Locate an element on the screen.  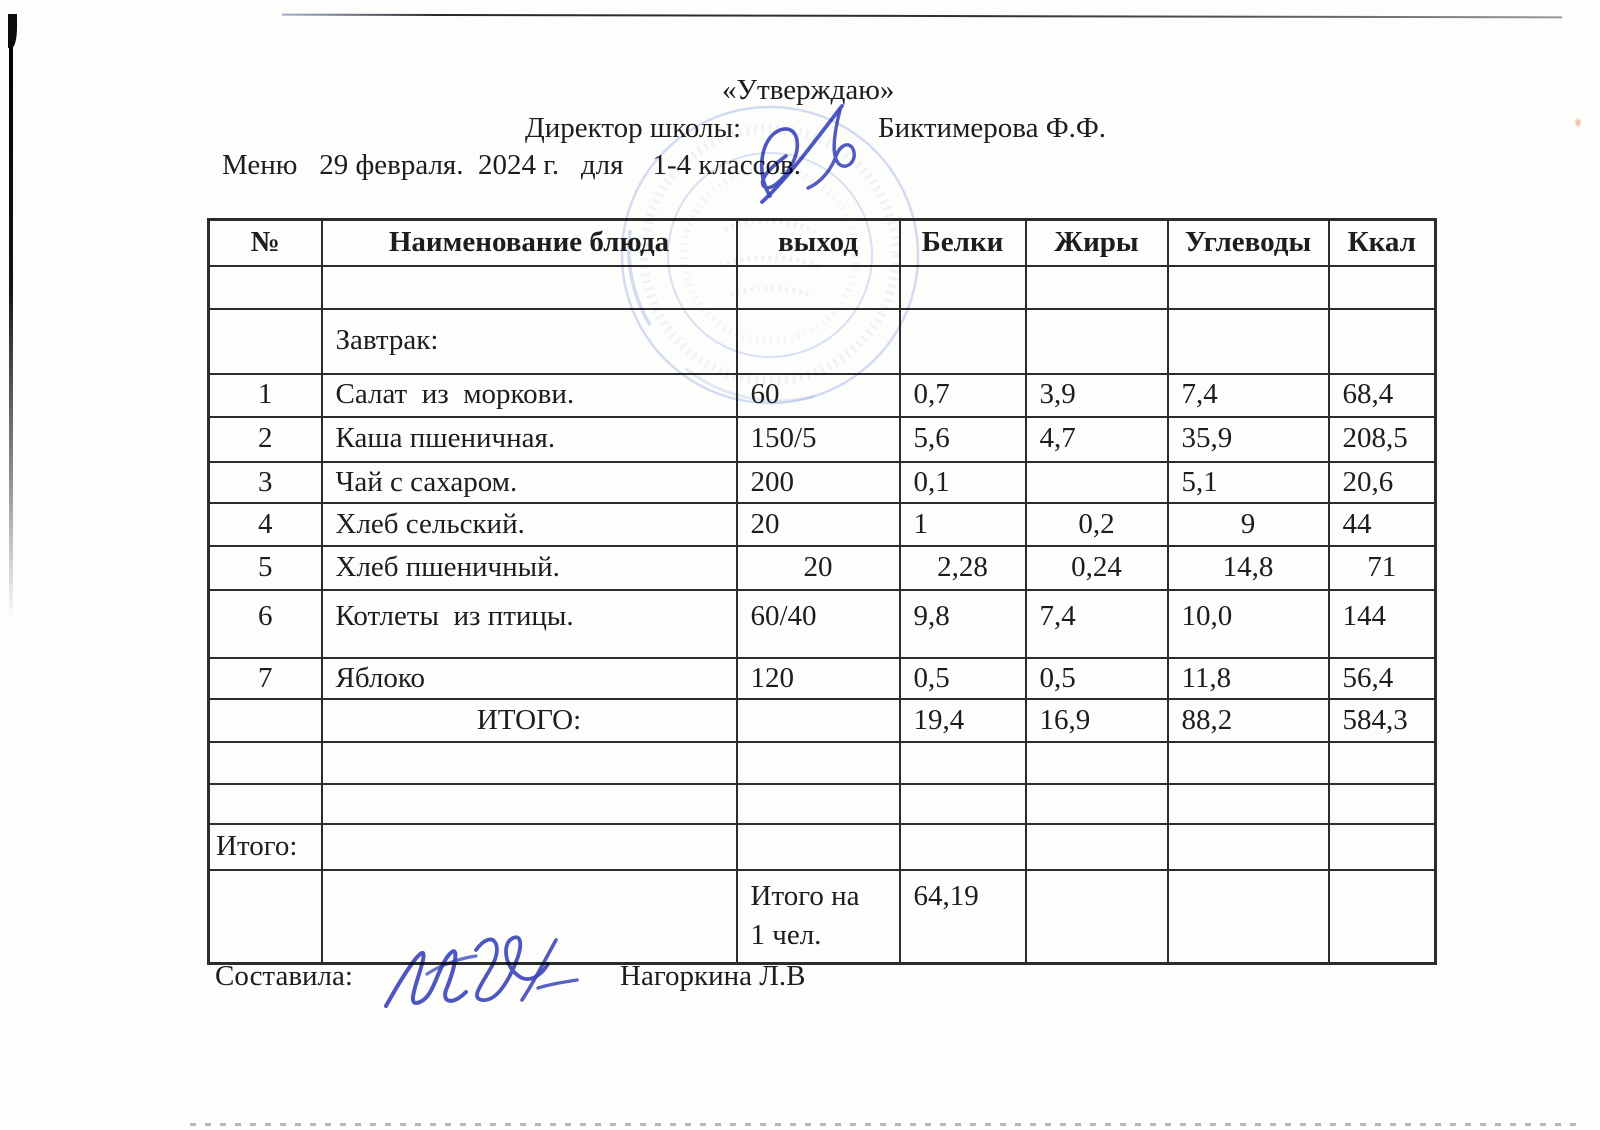
output-cell: 150/5 is located at coordinates (818, 439).